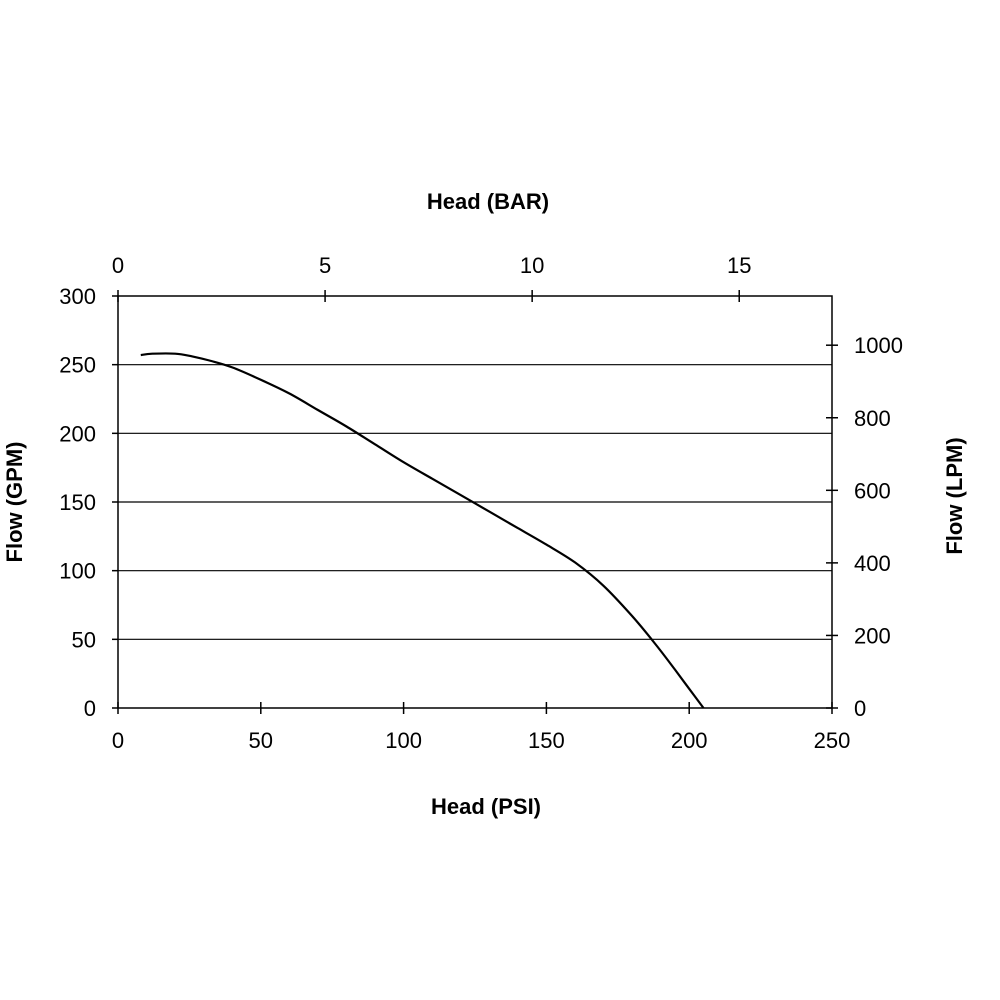  What do you see at coordinates (739, 265) in the screenshot?
I see `x2-tick-label-15: 15` at bounding box center [739, 265].